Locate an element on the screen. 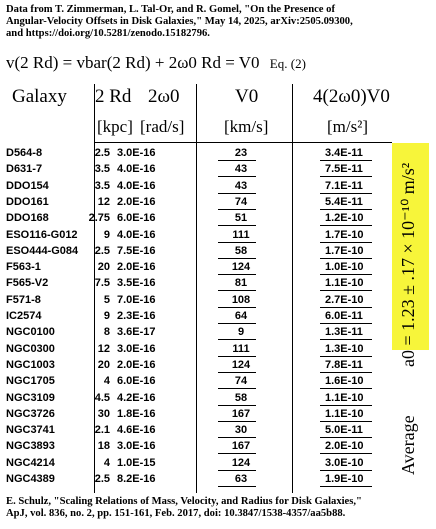  galaxy-name: NGC4389 is located at coordinates (30, 479).